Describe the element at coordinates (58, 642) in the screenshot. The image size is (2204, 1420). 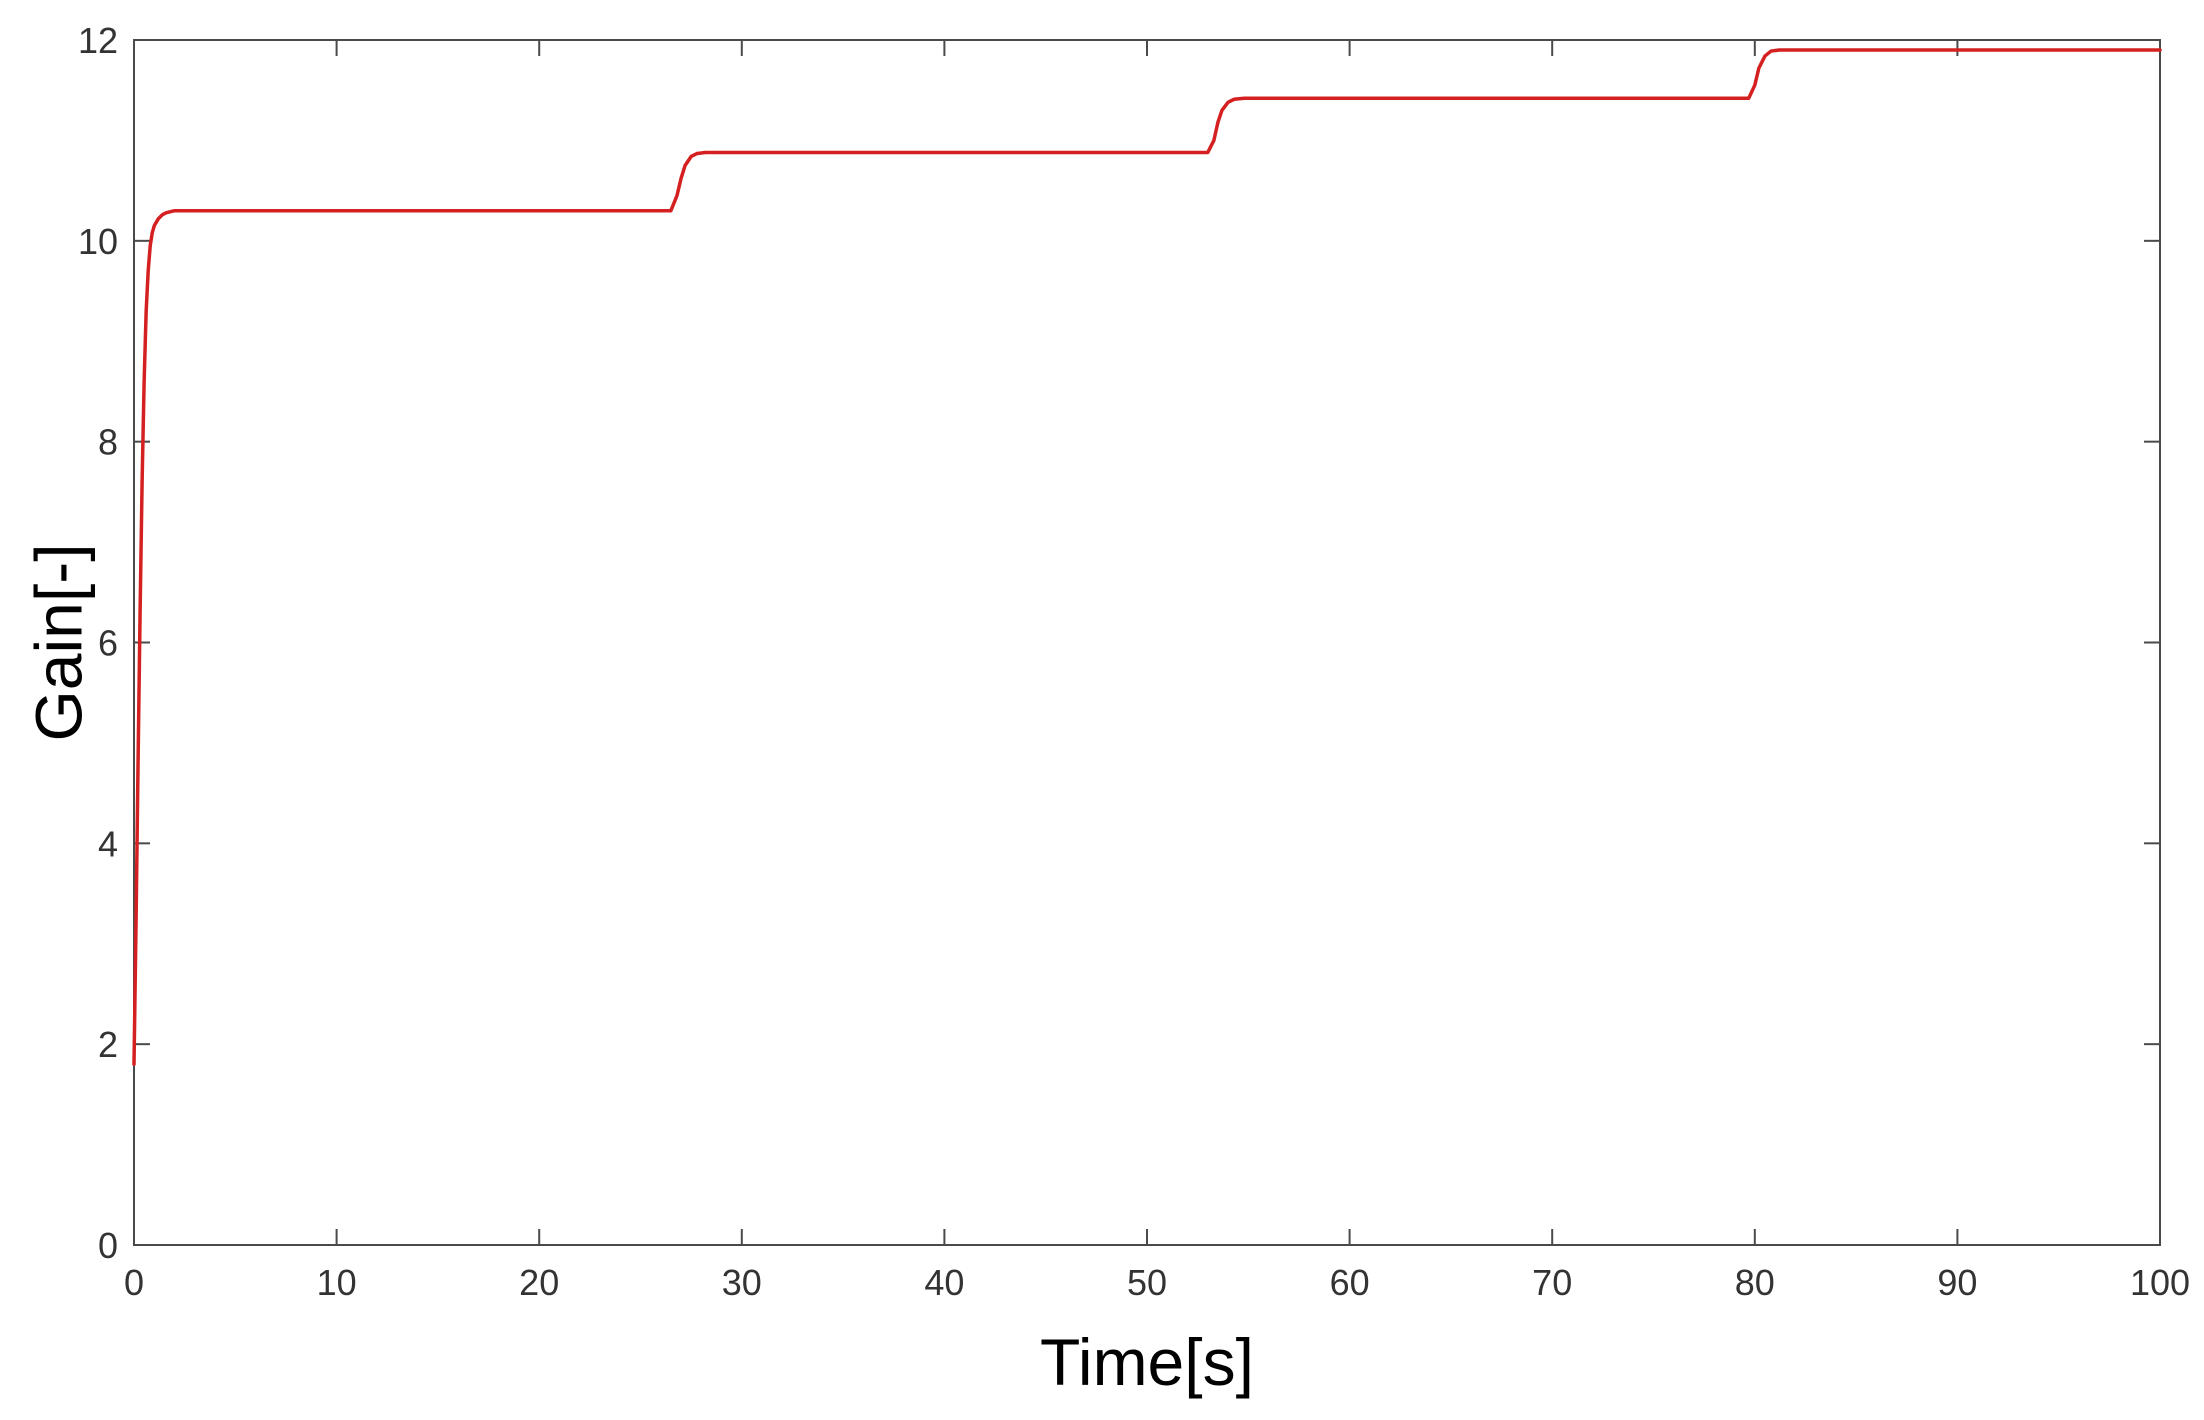
I see `y-axis-label: Gain[-]` at that location.